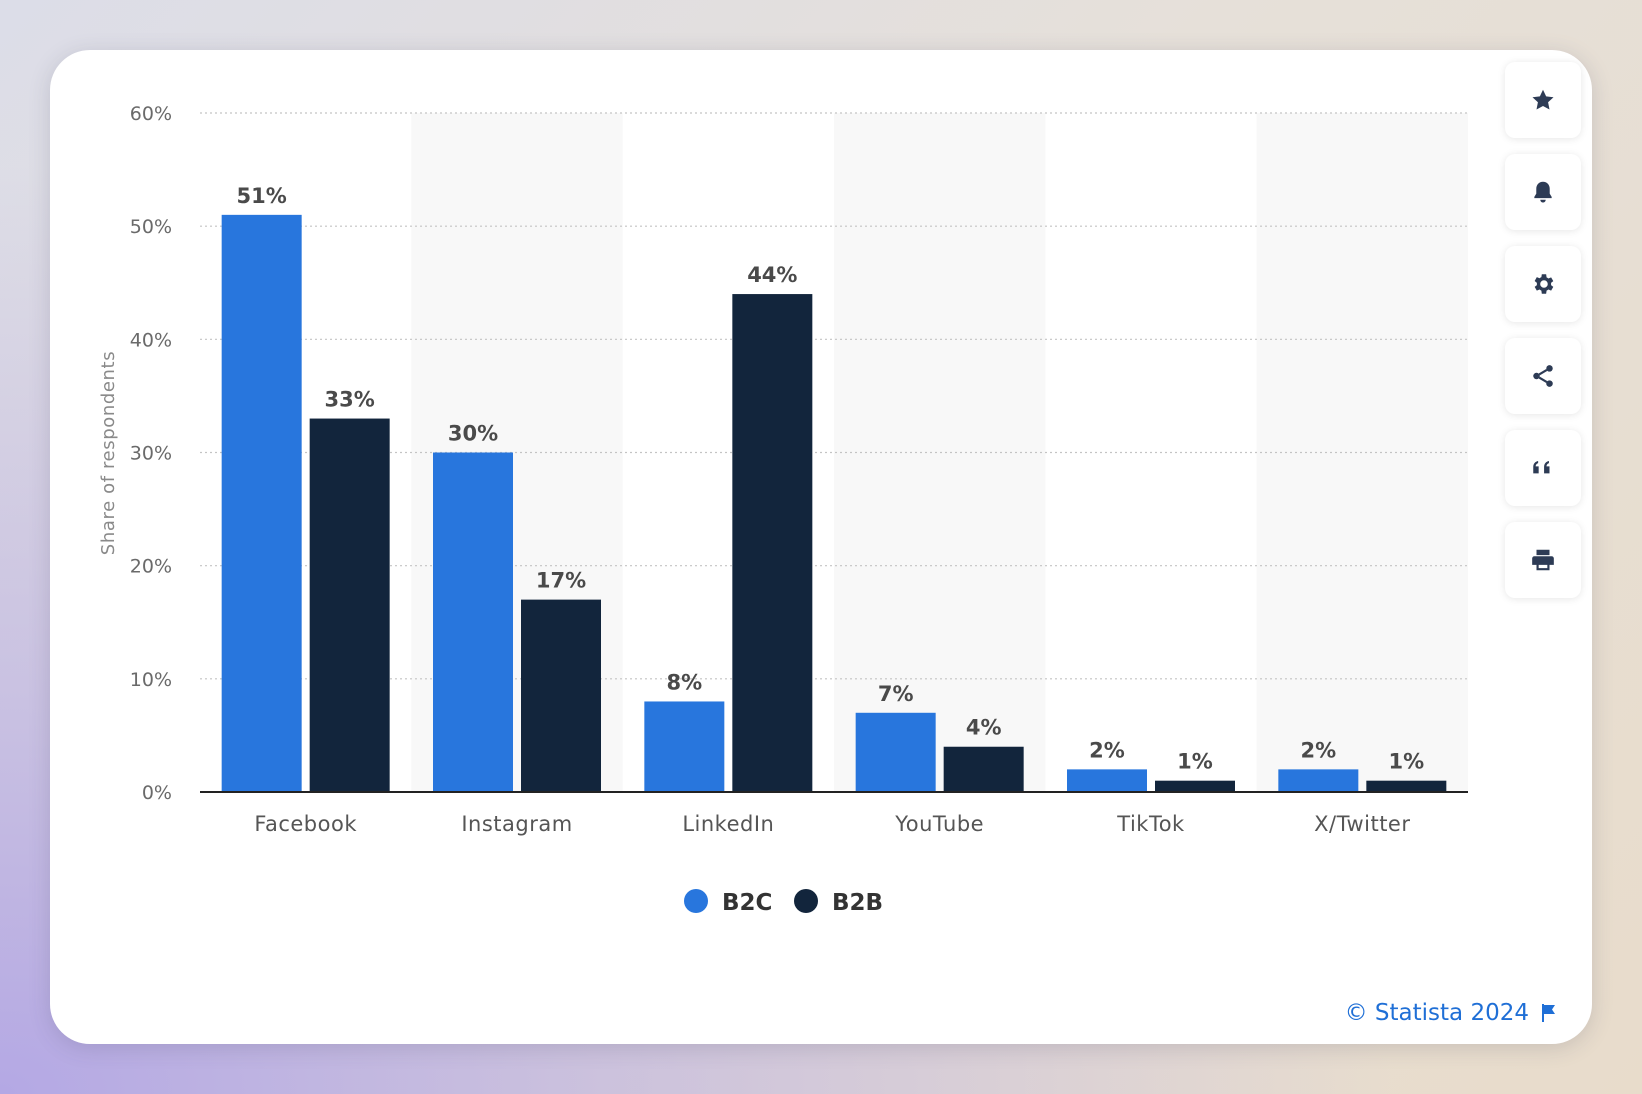 Image resolution: width=1642 pixels, height=1094 pixels. I want to click on quote-icon, so click(1541, 467).